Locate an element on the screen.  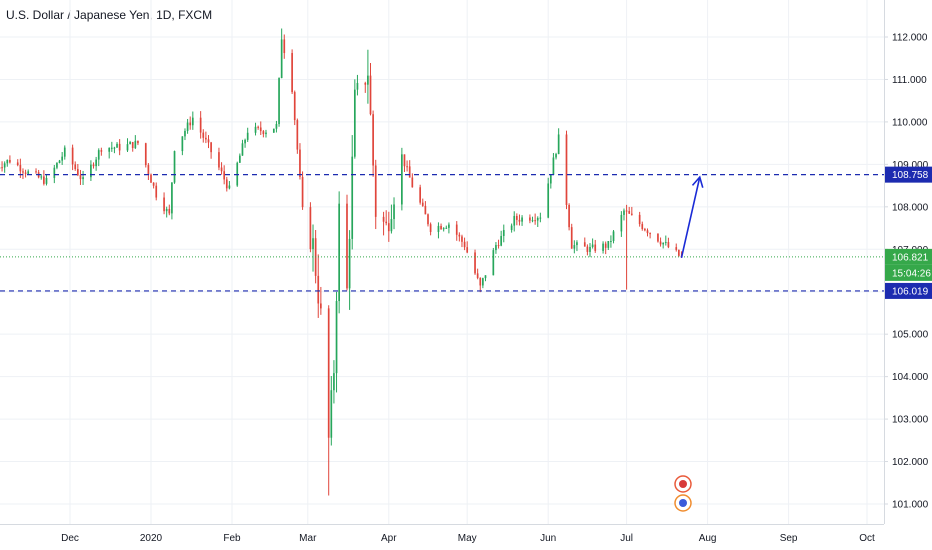
chart-title: U.S. Dollar / Japanese Yen, 1D, FXCM is located at coordinates (109, 15).